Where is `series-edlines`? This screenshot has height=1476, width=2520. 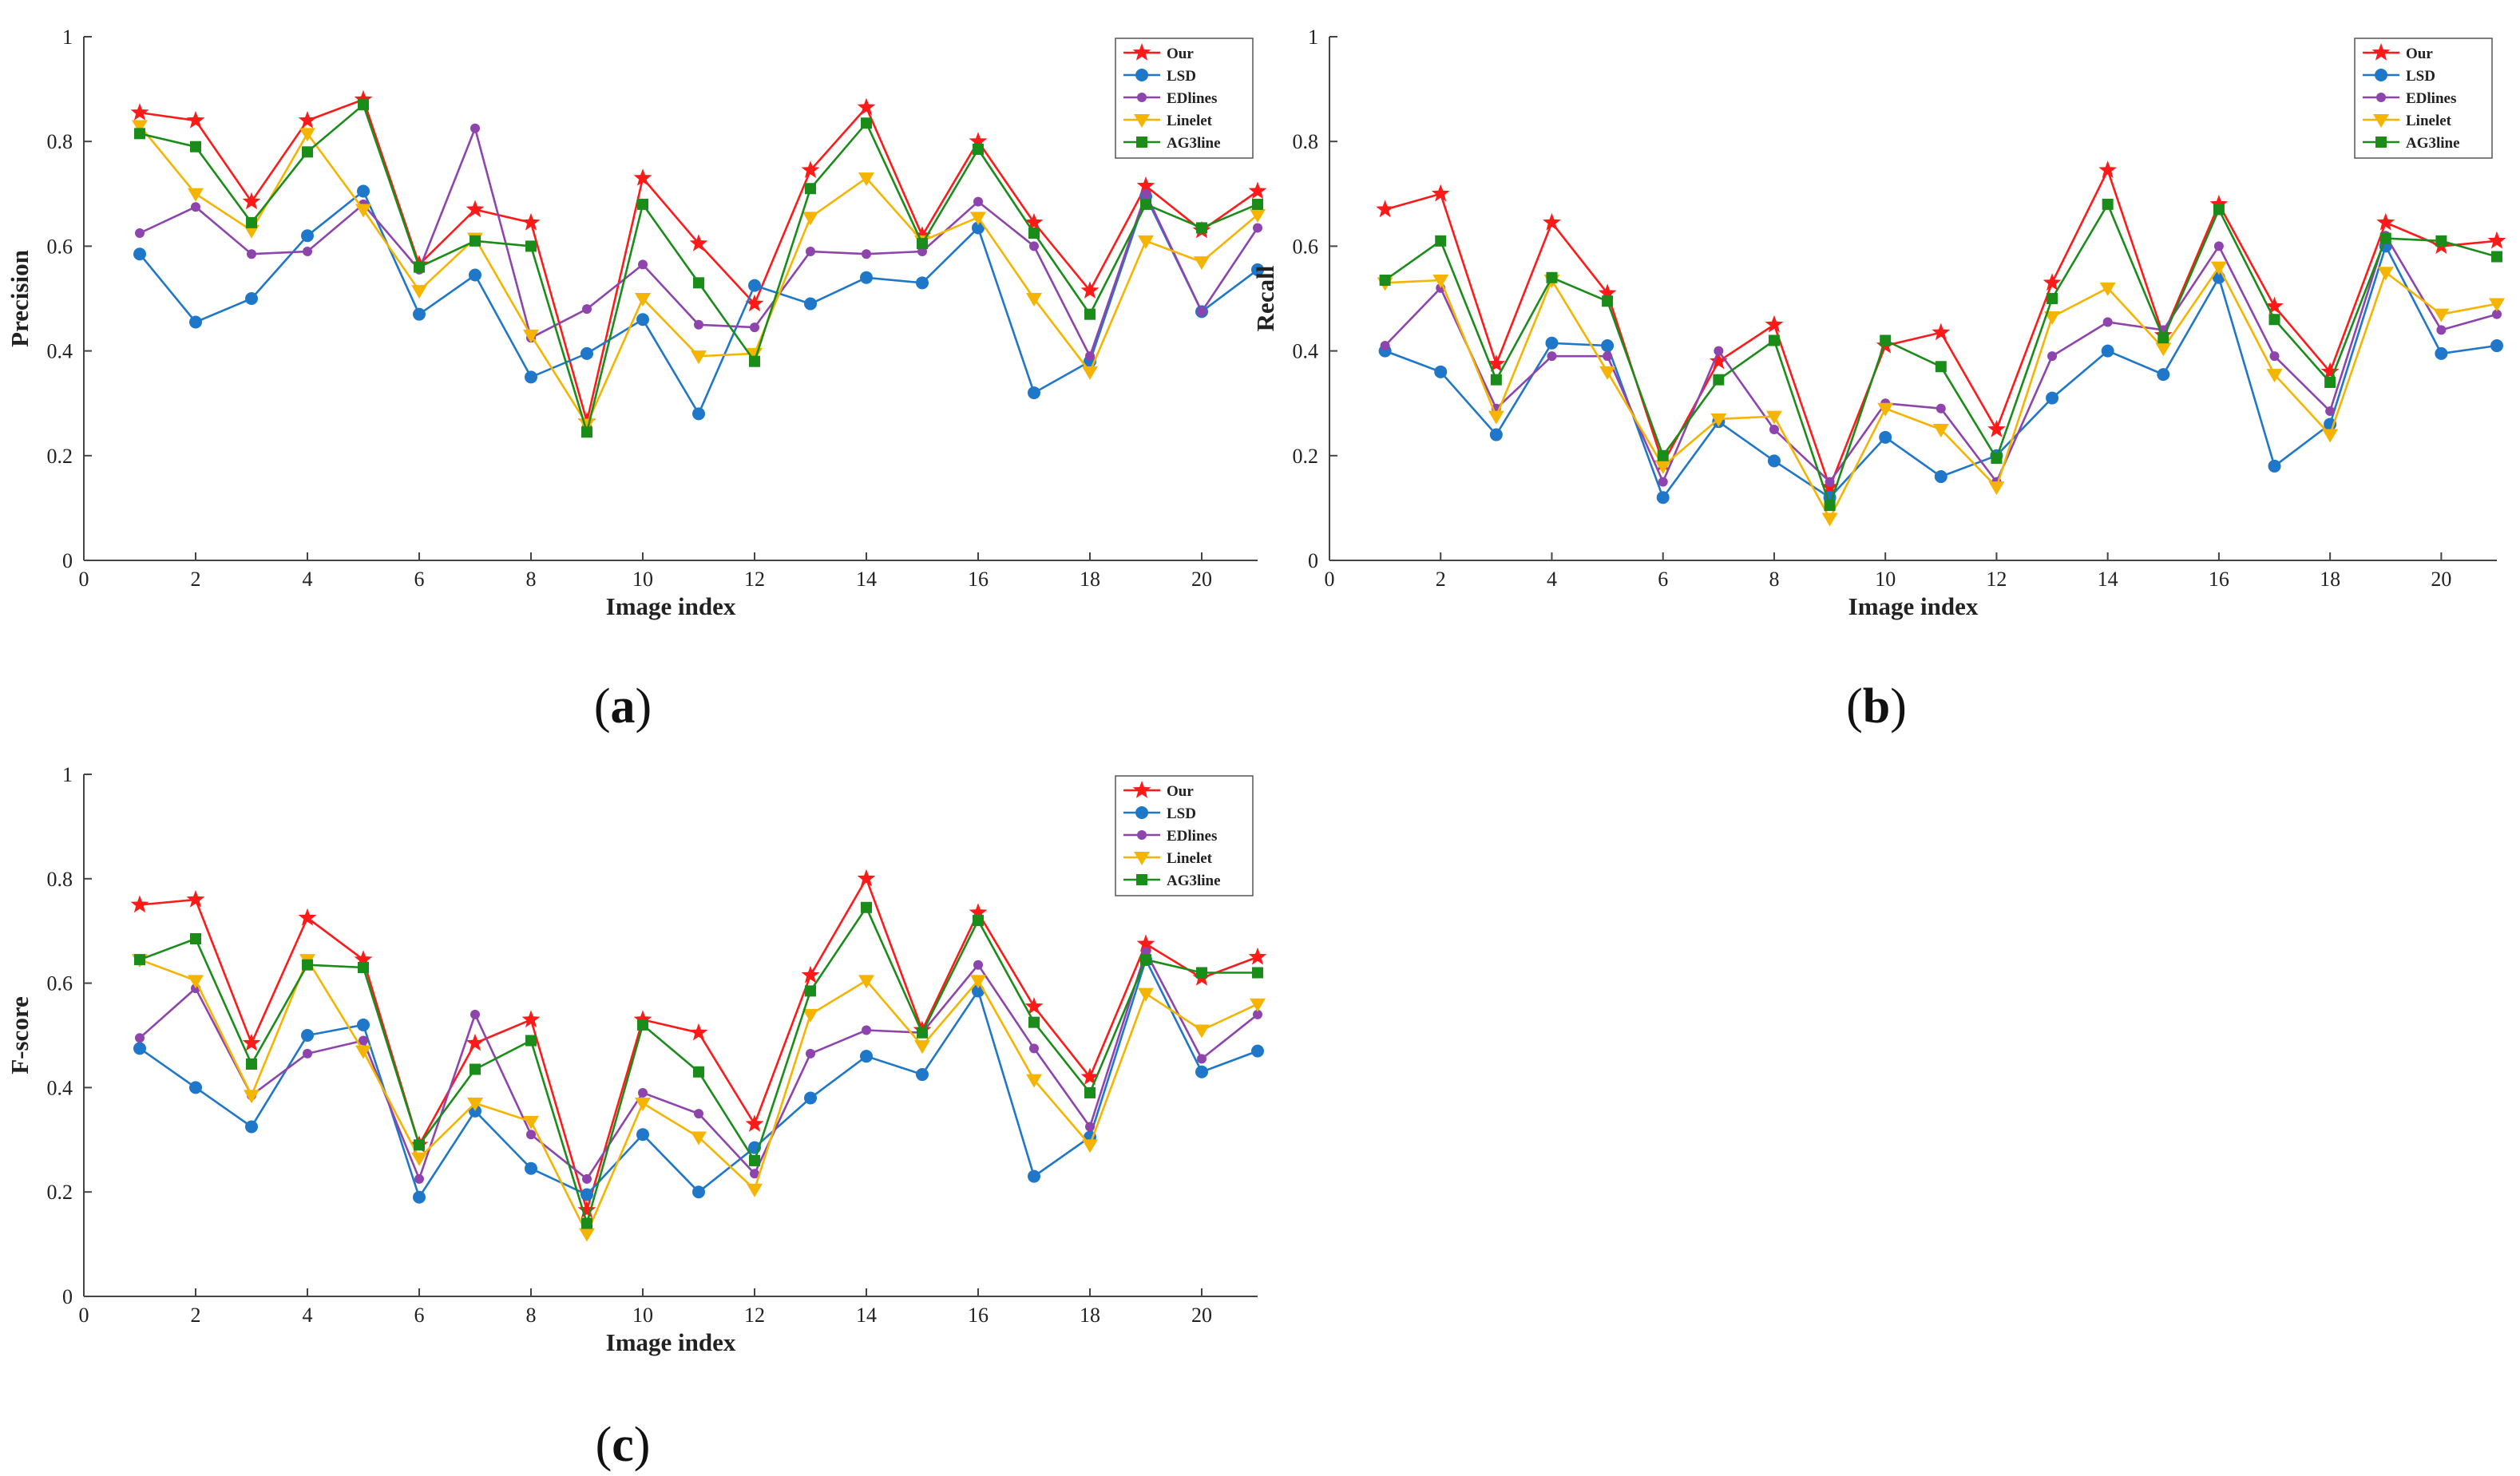 series-edlines is located at coordinates (1941, 359).